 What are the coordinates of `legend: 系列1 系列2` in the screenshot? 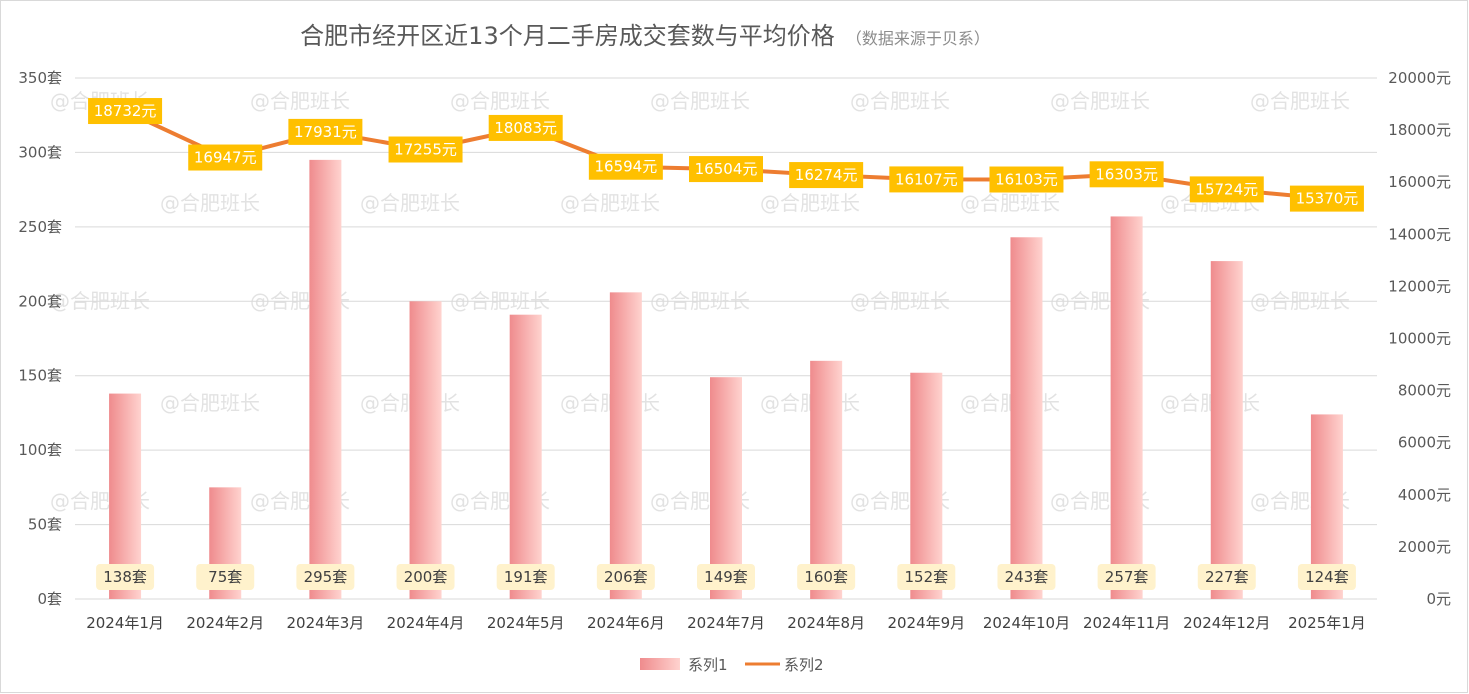 It's located at (732, 665).